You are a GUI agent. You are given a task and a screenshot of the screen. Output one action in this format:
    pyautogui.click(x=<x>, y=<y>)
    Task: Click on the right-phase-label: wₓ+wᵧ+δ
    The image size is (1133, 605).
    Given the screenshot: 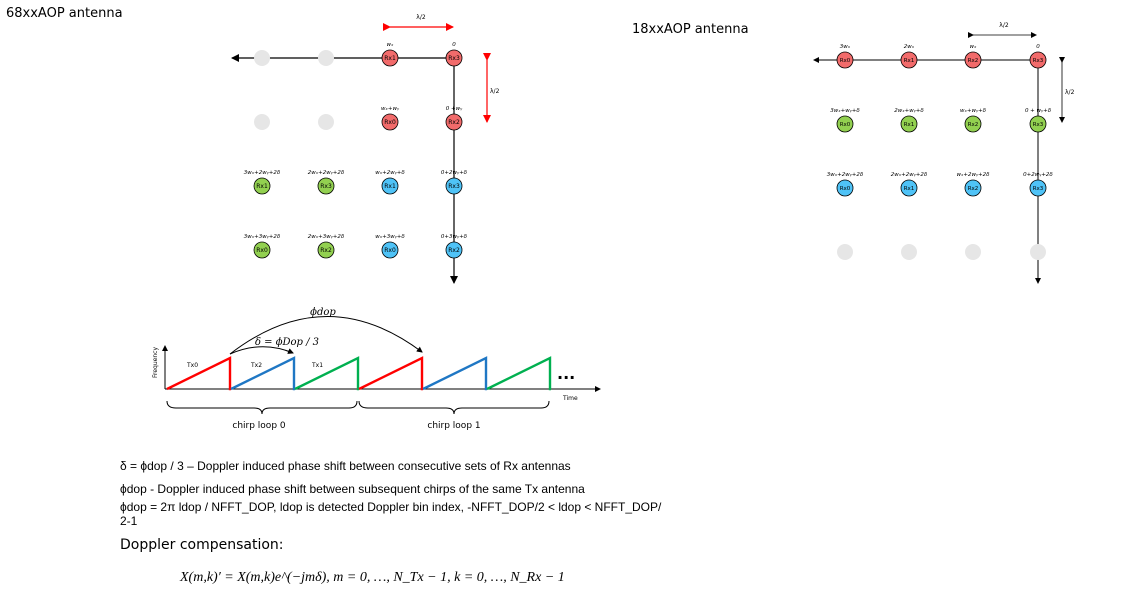 What is the action you would take?
    pyautogui.click(x=973, y=111)
    